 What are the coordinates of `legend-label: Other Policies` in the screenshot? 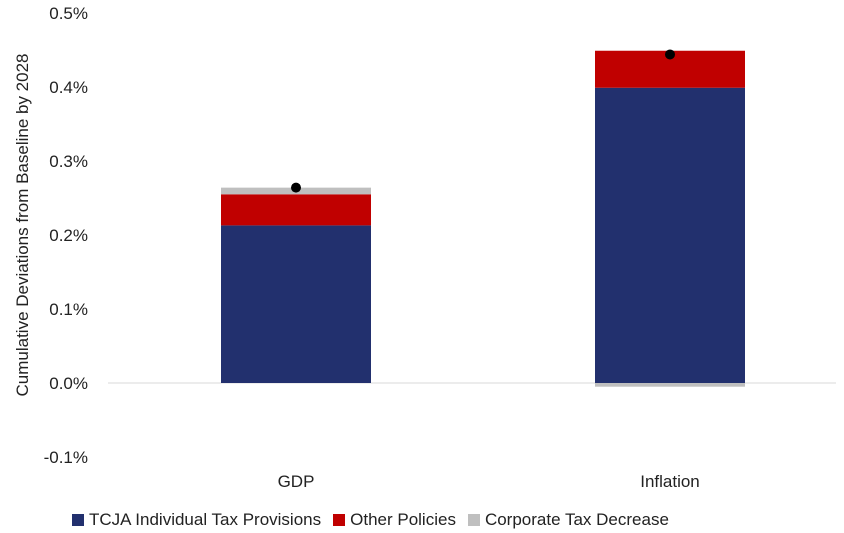 It's located at (403, 519).